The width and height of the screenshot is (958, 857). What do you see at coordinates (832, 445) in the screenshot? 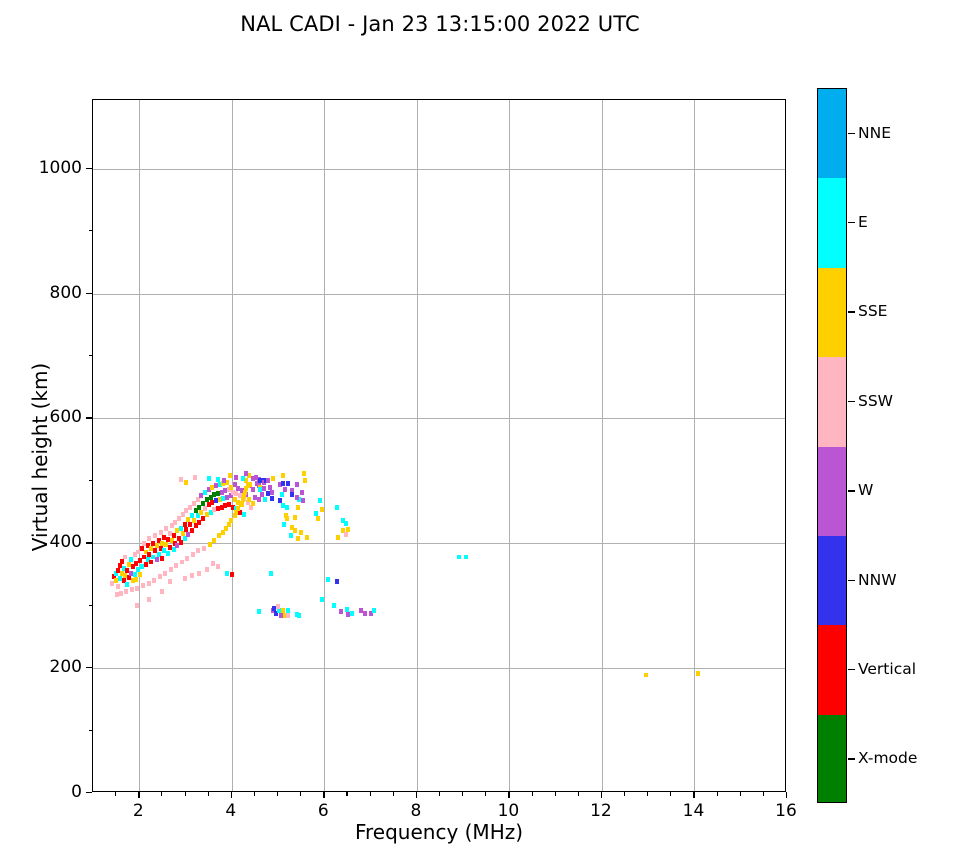
I see `colorbar` at bounding box center [832, 445].